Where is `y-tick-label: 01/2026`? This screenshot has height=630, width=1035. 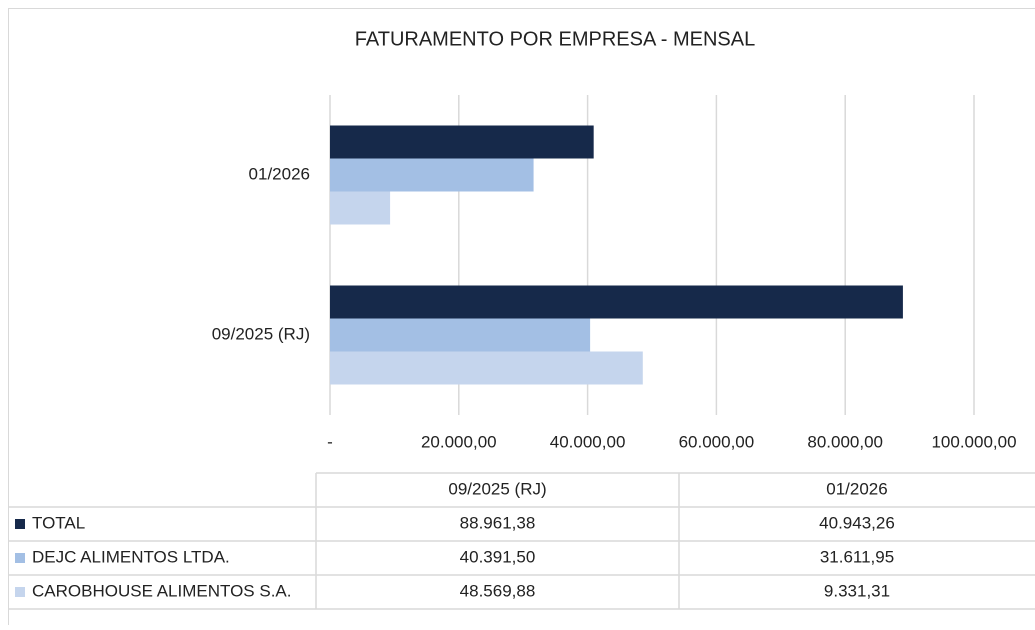
y-tick-label: 01/2026 is located at coordinates (279, 173).